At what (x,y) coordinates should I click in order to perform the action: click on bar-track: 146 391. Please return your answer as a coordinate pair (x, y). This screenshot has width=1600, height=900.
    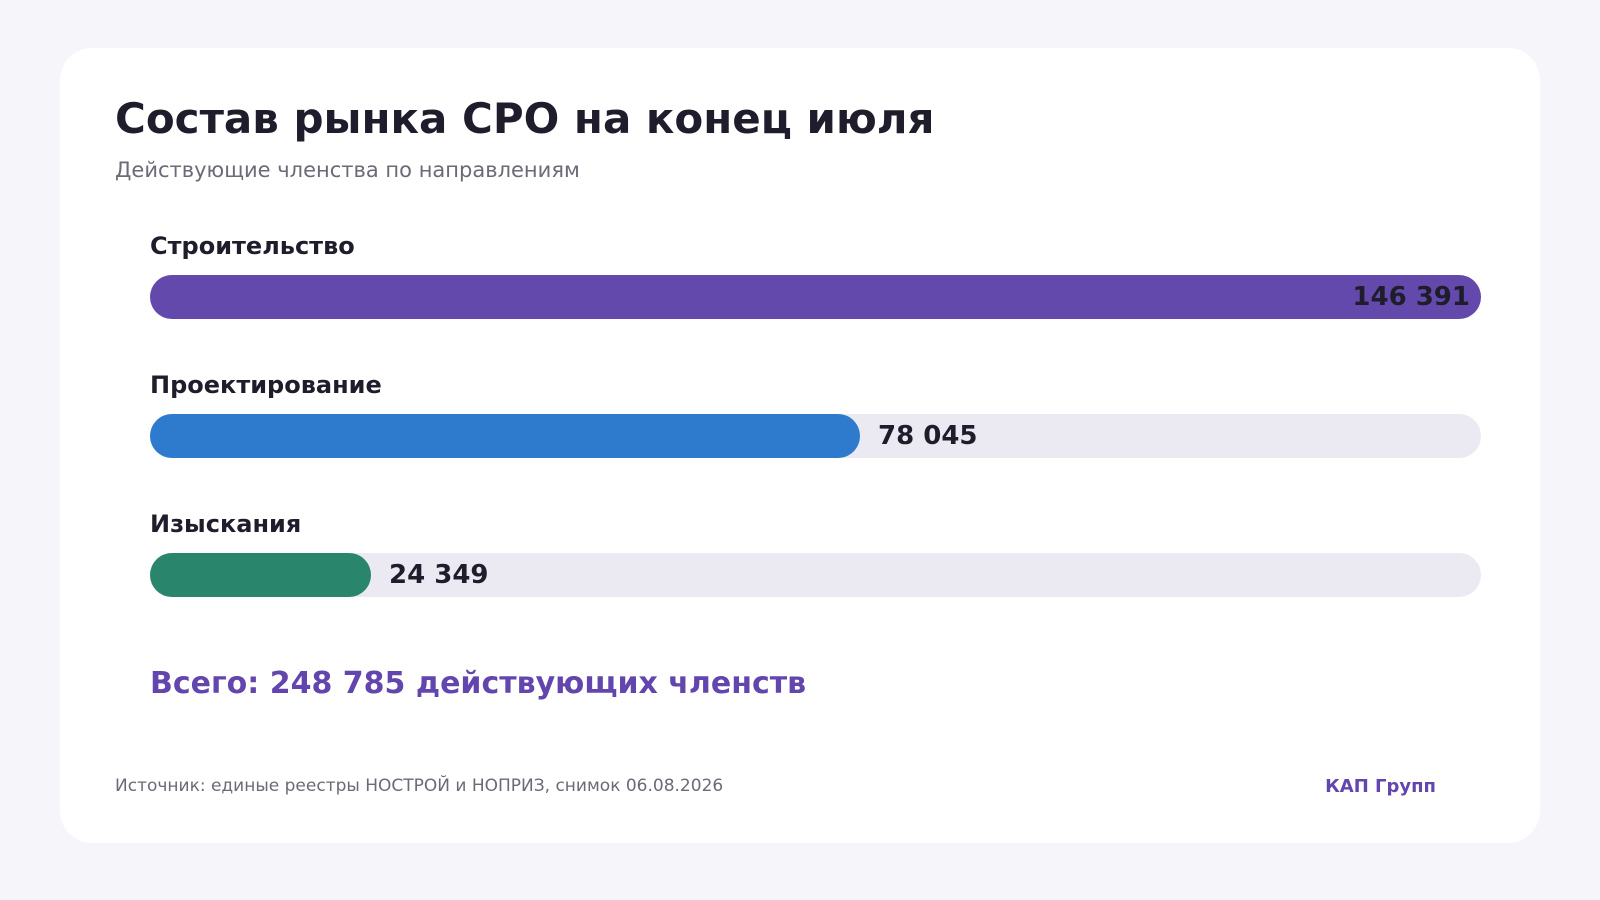
    Looking at the image, I should click on (815, 297).